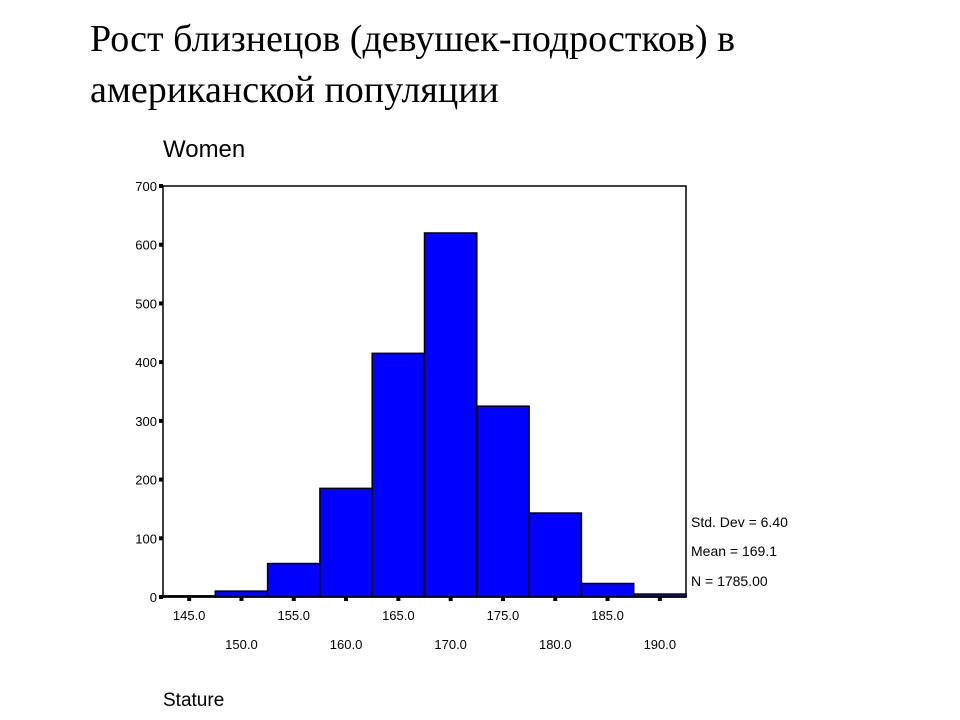 This screenshot has width=960, height=720. I want to click on histogram-bar-160.0, so click(346, 542).